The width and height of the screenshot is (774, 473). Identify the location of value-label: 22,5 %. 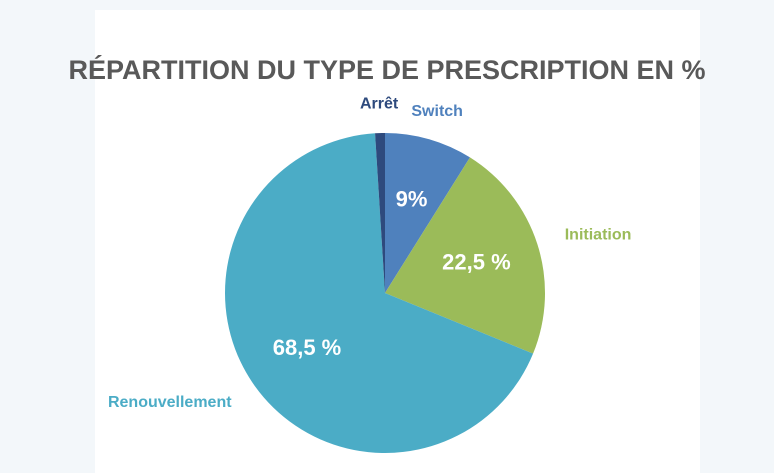
(476, 261).